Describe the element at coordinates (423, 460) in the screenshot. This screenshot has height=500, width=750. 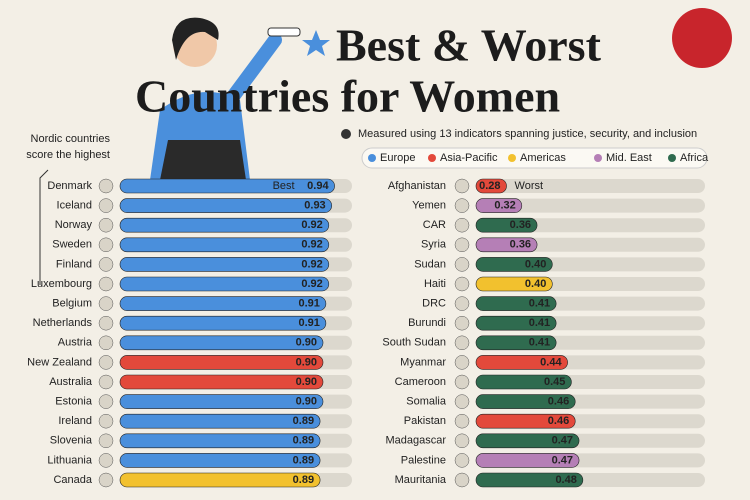
I see `country-label: Palestine` at that location.